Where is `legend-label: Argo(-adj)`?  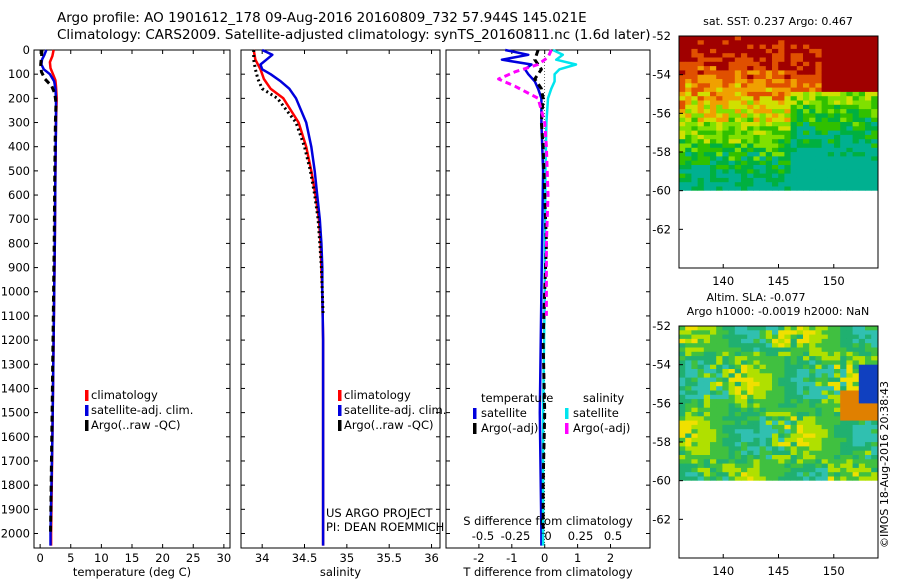 legend-label: Argo(-adj) is located at coordinates (601, 428).